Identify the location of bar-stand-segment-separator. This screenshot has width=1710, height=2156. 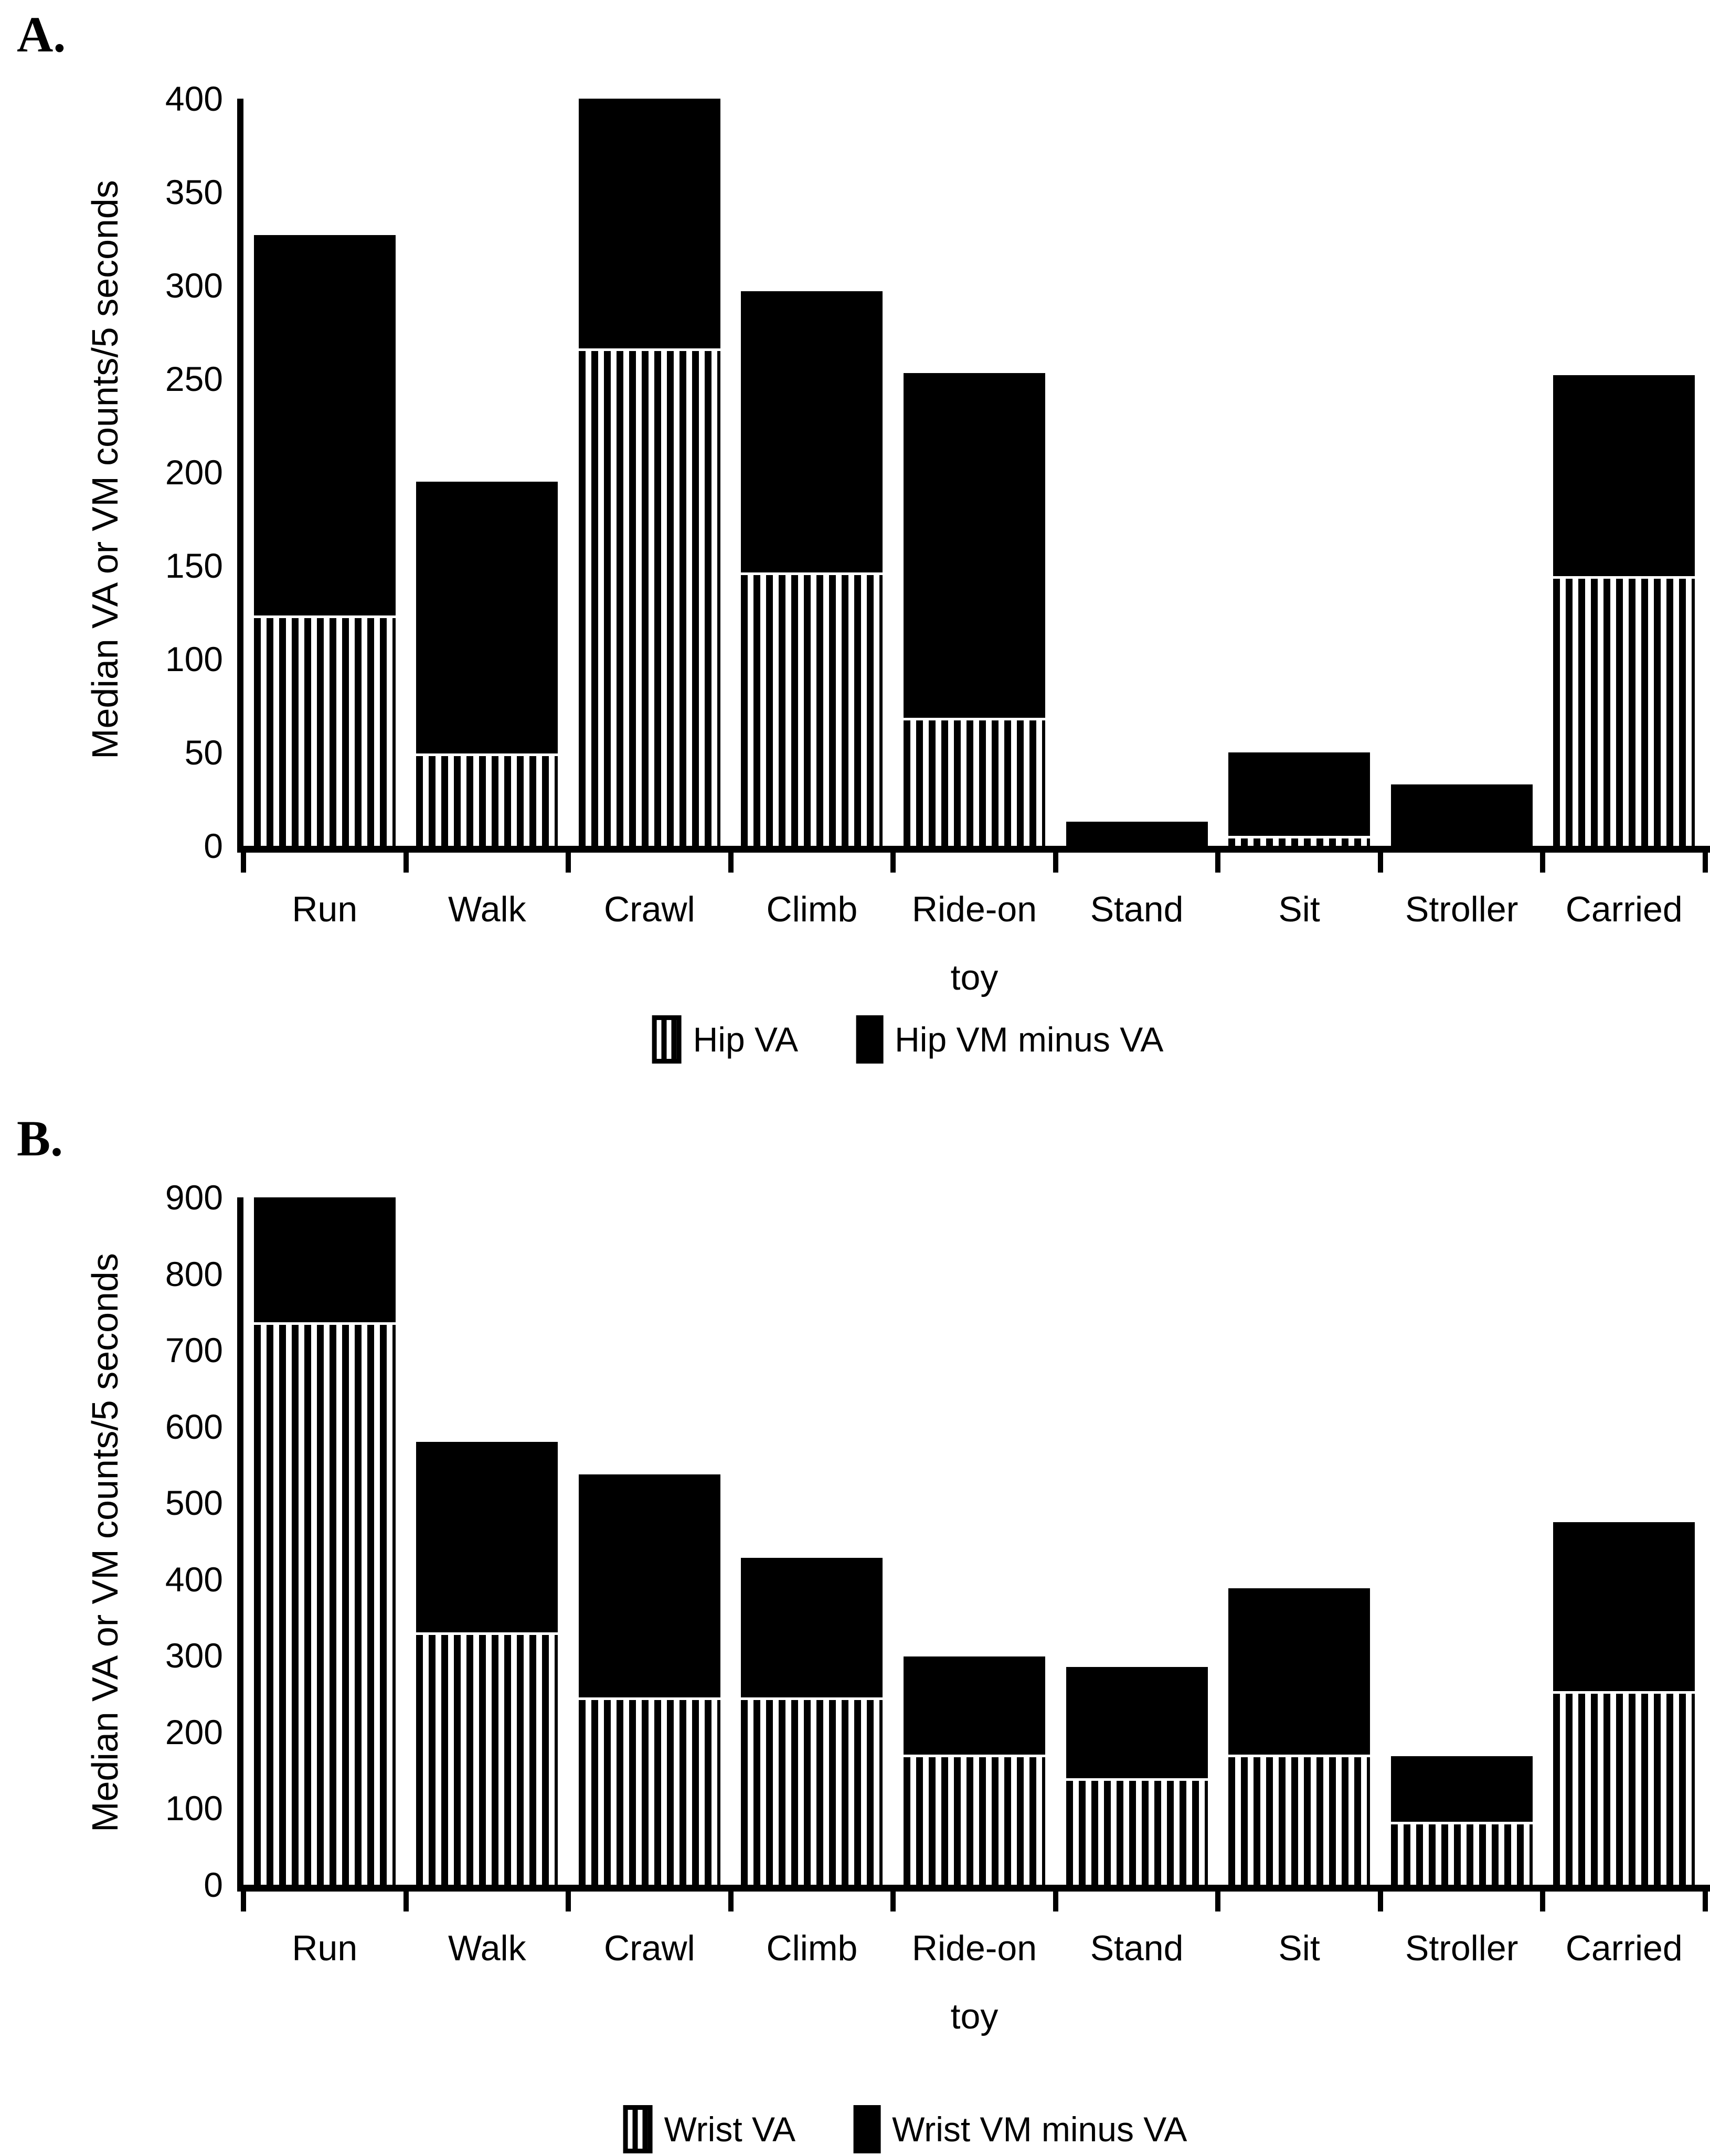
(1137, 1779).